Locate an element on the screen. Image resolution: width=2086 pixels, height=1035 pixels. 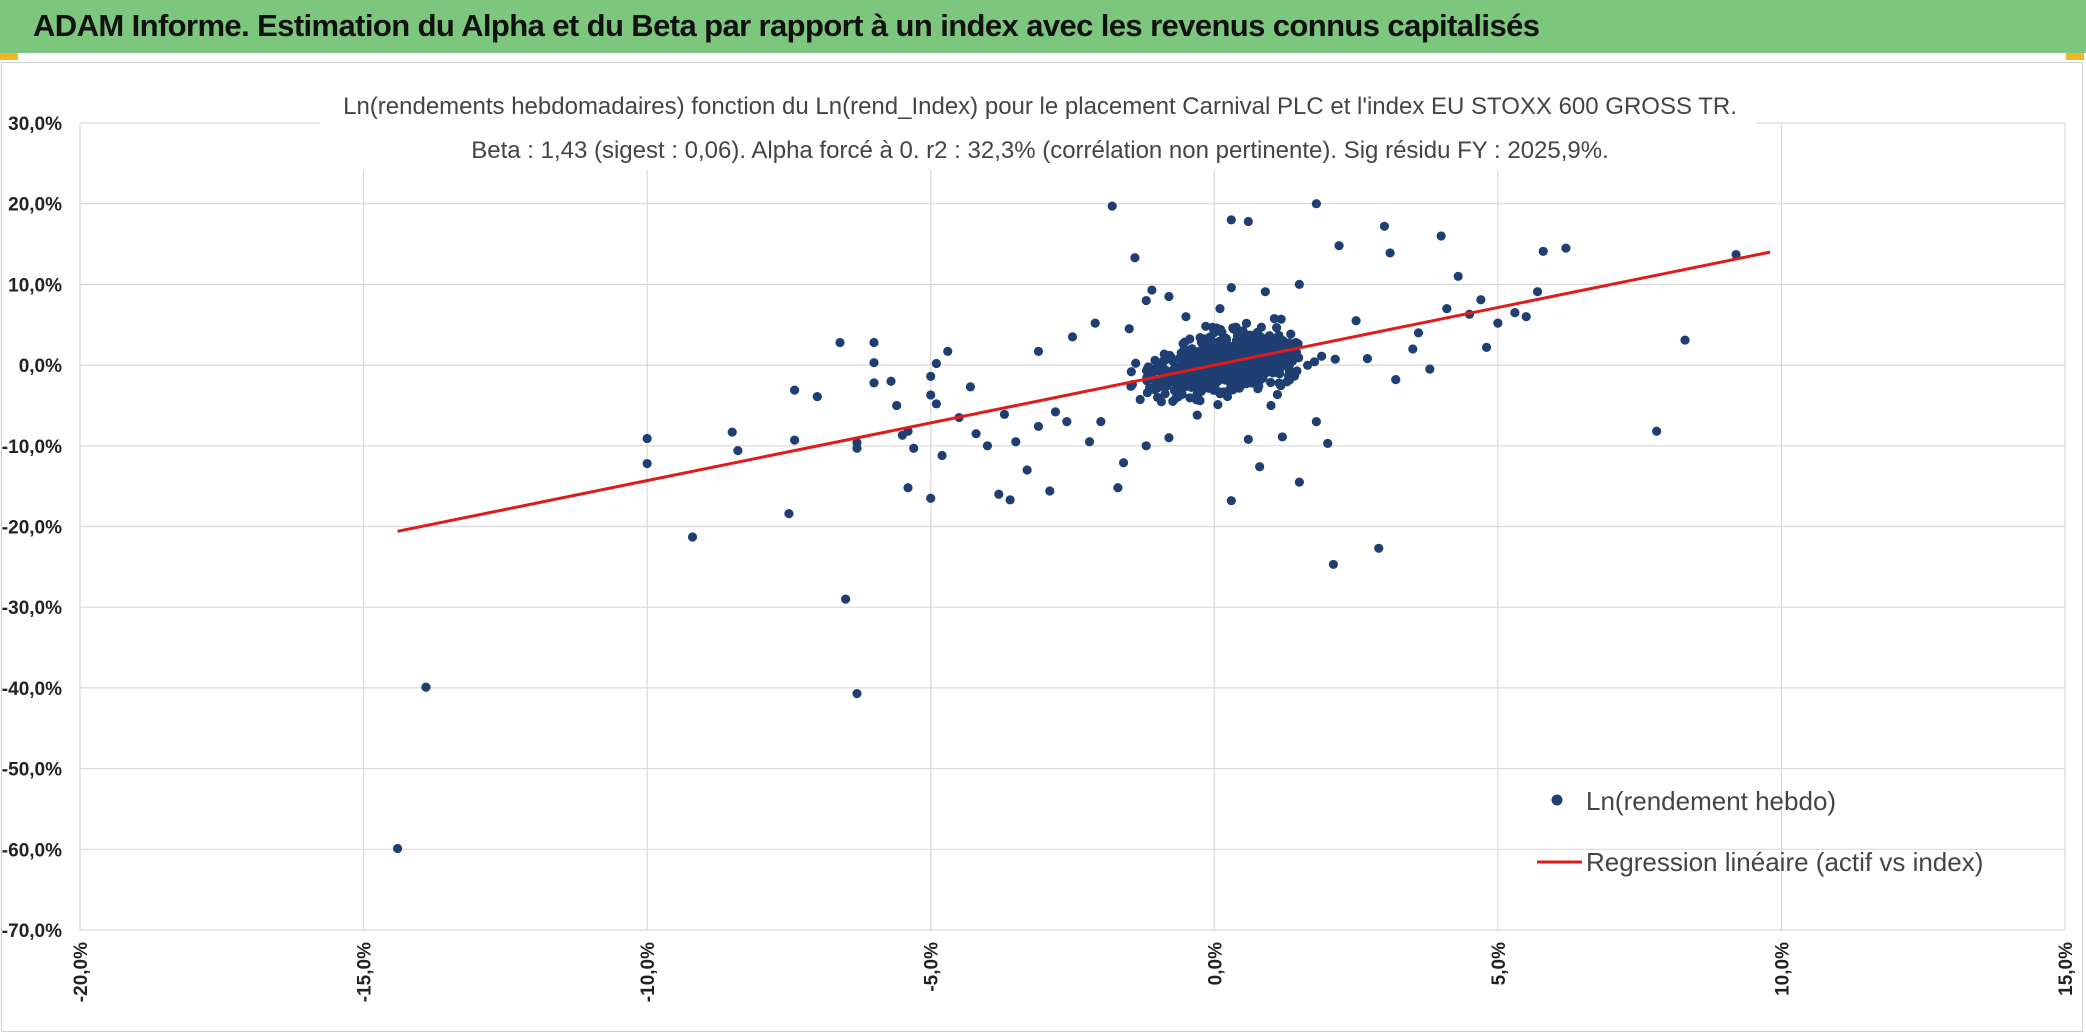
title-backdrop is located at coordinates (1038, 127).